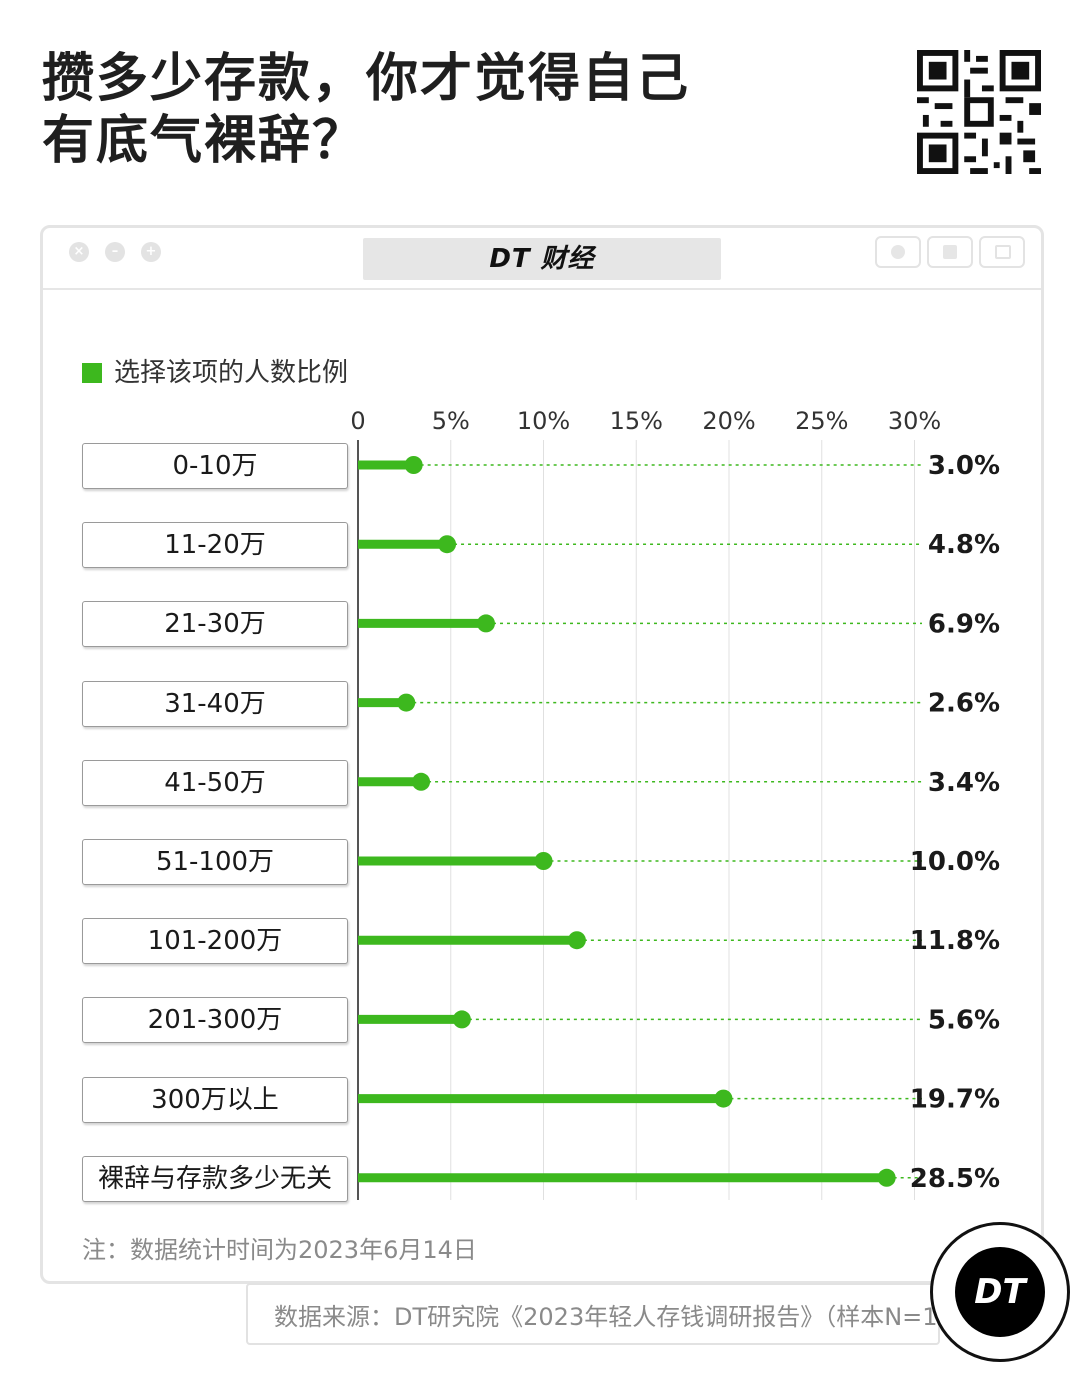 The image size is (1080, 1393). What do you see at coordinates (964, 545) in the screenshot?
I see `value-label: 4.8%` at bounding box center [964, 545].